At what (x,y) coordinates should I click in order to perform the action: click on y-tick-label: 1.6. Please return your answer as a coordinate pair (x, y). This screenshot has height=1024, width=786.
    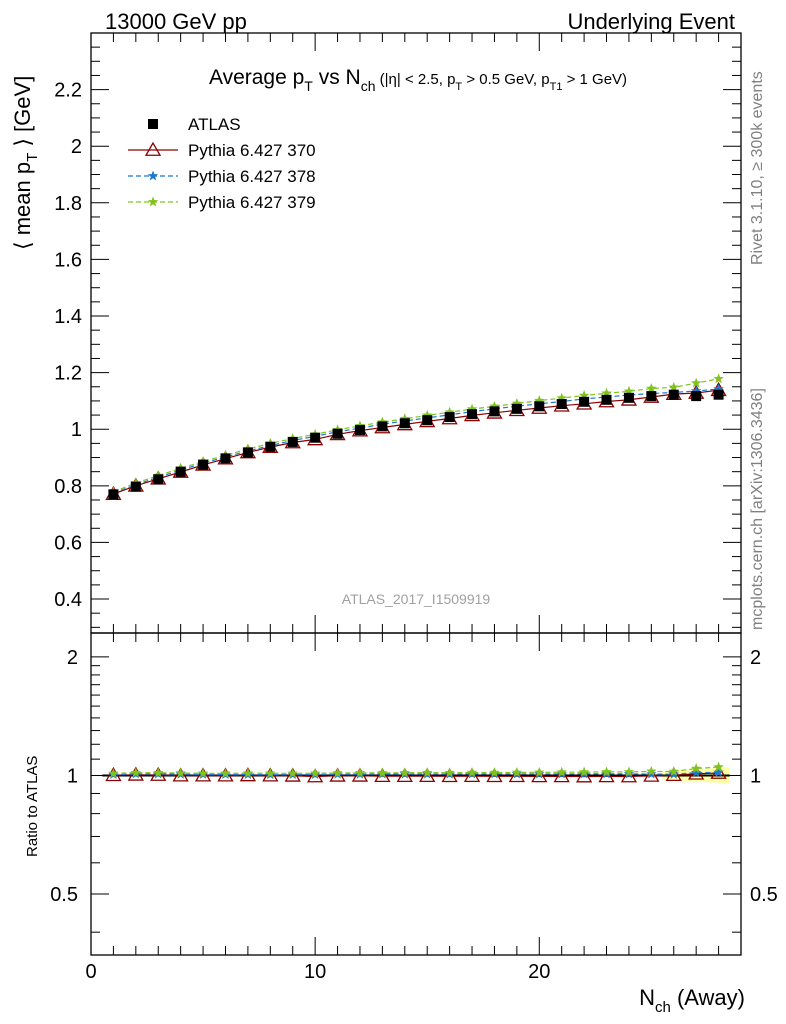
    Looking at the image, I should click on (68, 260).